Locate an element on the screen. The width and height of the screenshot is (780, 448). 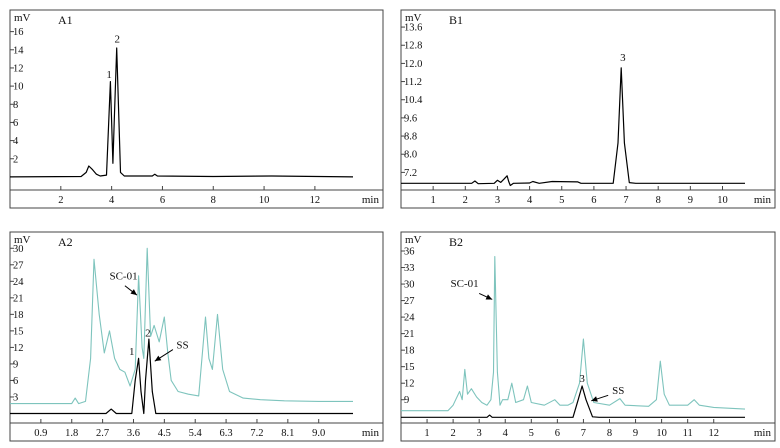
y-tick-label: 10 is located at coordinates (18, 87).